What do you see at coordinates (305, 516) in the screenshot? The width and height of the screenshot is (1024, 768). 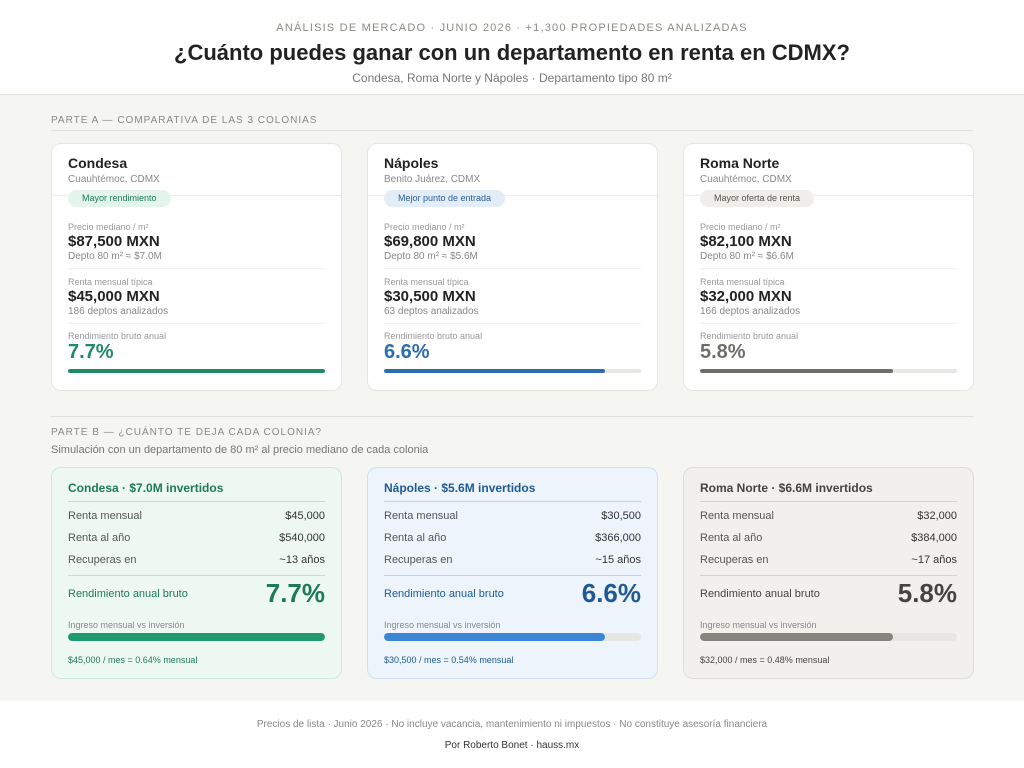 I see `sim-row-value: $45,000` at bounding box center [305, 516].